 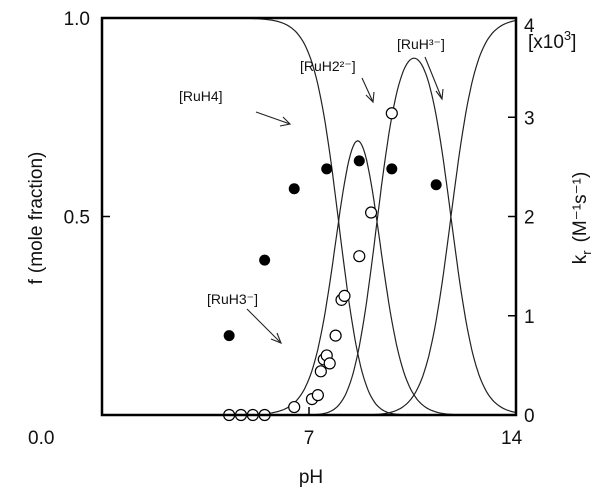 I want to click on species-label-ruh3: [RuH3⁻], so click(x=232, y=299).